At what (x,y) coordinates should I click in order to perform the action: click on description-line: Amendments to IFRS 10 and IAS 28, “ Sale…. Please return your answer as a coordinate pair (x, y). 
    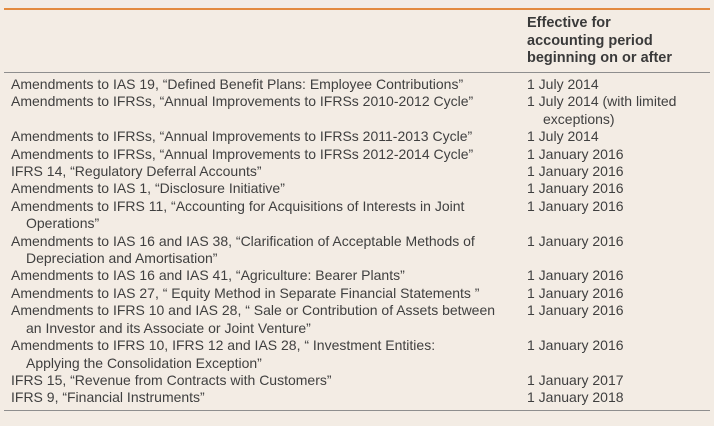
    Looking at the image, I should click on (253, 310).